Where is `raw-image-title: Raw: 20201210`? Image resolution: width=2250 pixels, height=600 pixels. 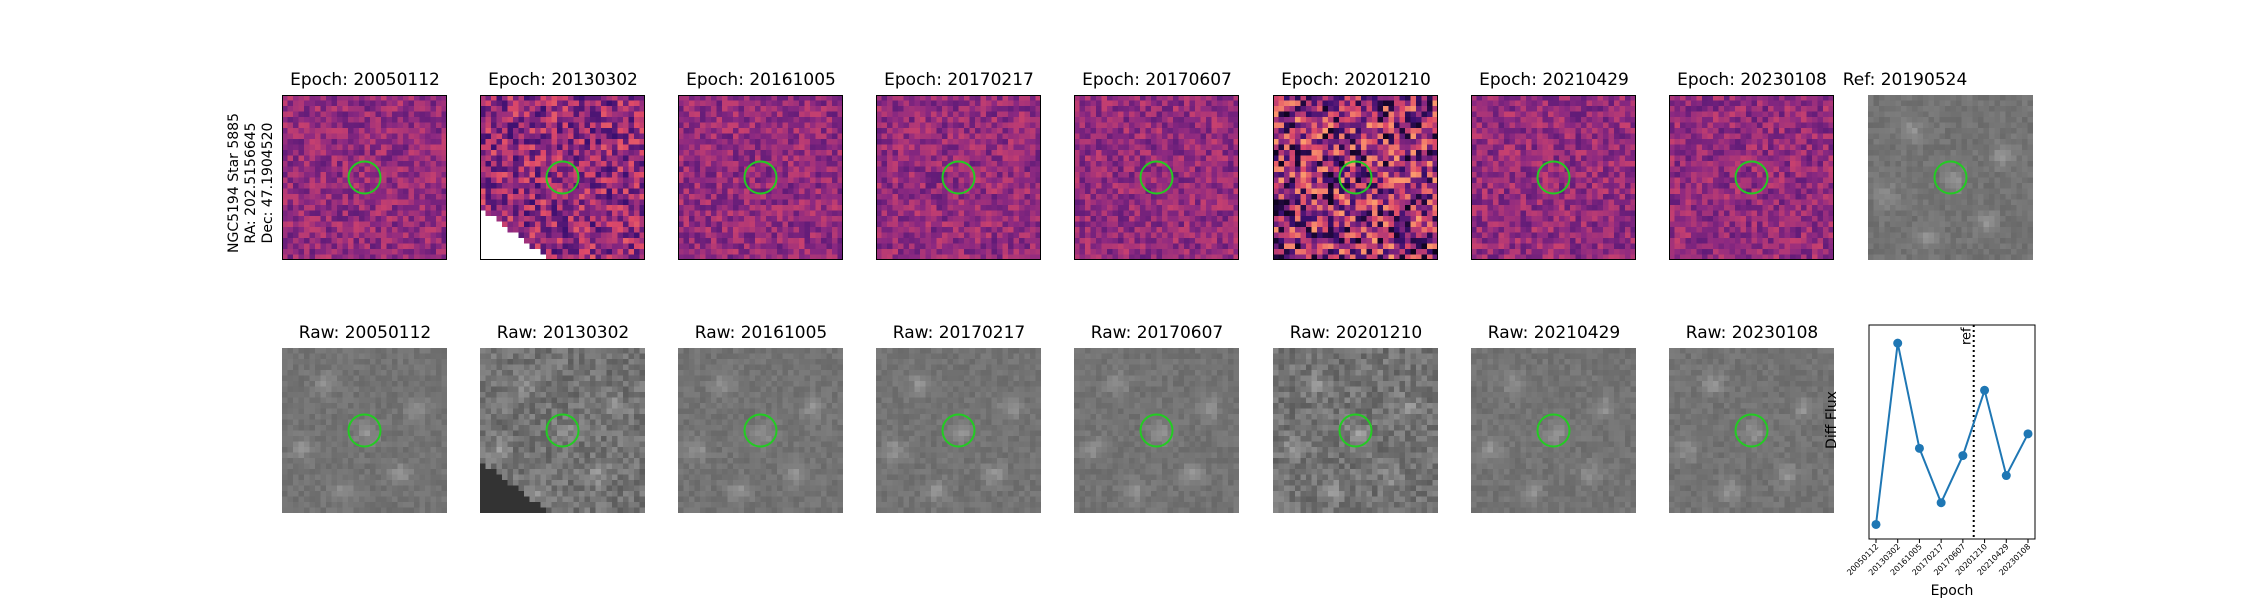
raw-image-title: Raw: 20201210 is located at coordinates (1356, 333).